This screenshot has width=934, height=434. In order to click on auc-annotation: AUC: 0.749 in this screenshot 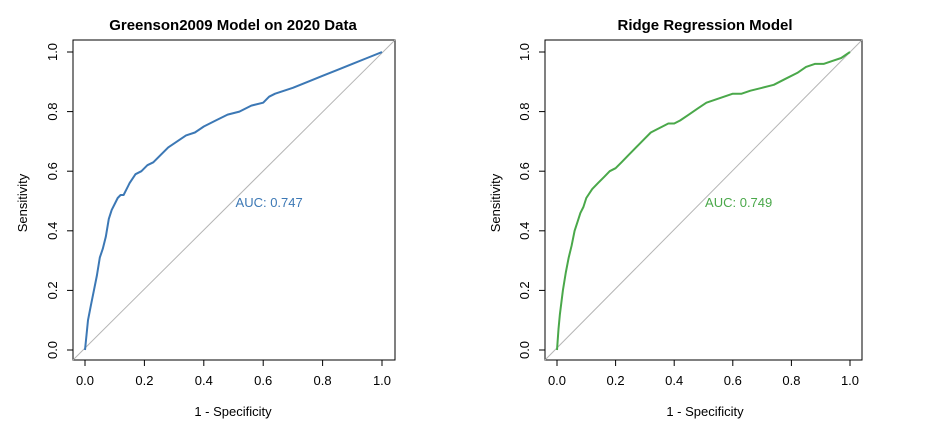, I will do `click(738, 202)`.